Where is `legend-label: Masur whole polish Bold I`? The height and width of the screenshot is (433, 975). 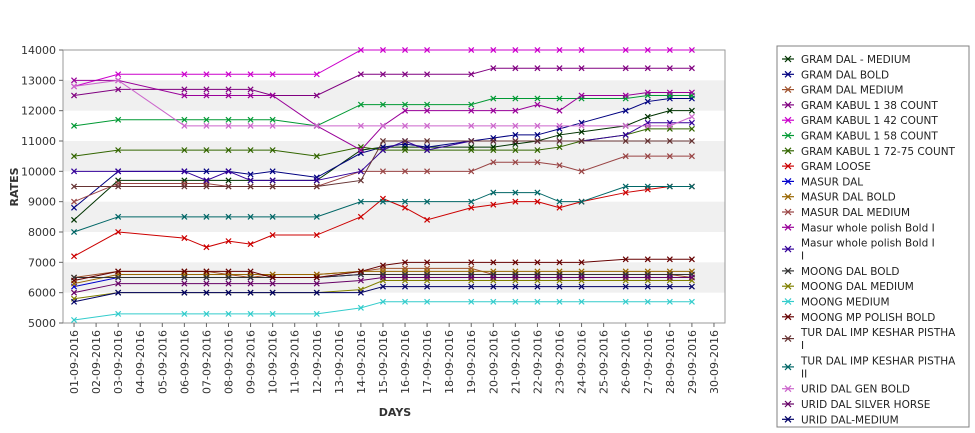
legend-label: Masur whole polish Bold I is located at coordinates (868, 228).